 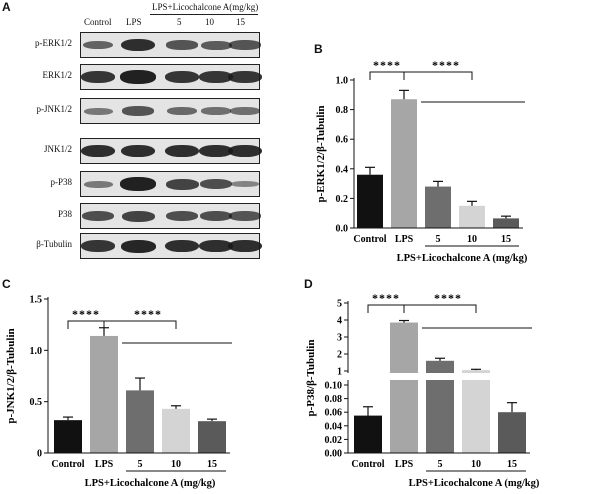 What do you see at coordinates (342, 169) in the screenshot?
I see `y-tick-label: 0.4` at bounding box center [342, 169].